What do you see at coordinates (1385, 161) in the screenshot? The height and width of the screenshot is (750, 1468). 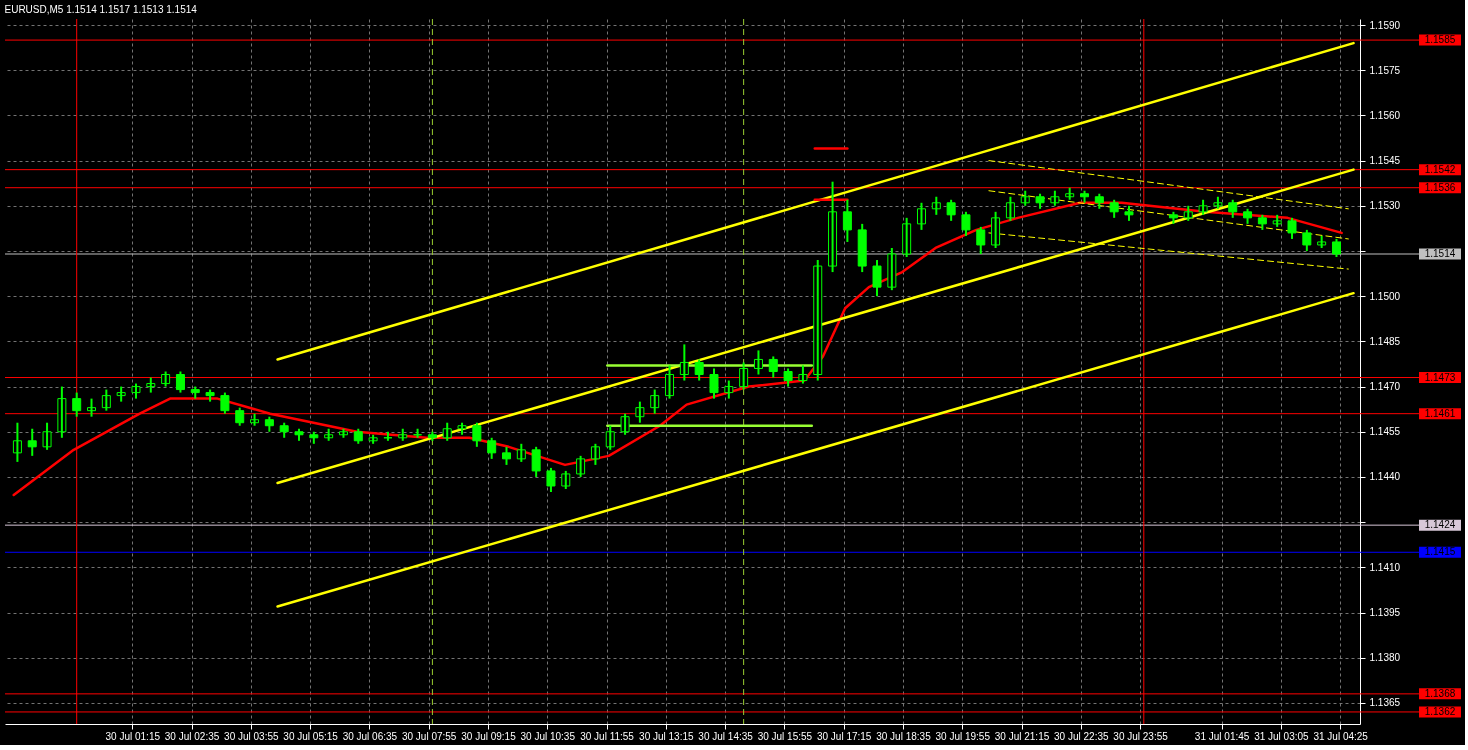 I see `y-tick-label: 1.1545` at bounding box center [1385, 161].